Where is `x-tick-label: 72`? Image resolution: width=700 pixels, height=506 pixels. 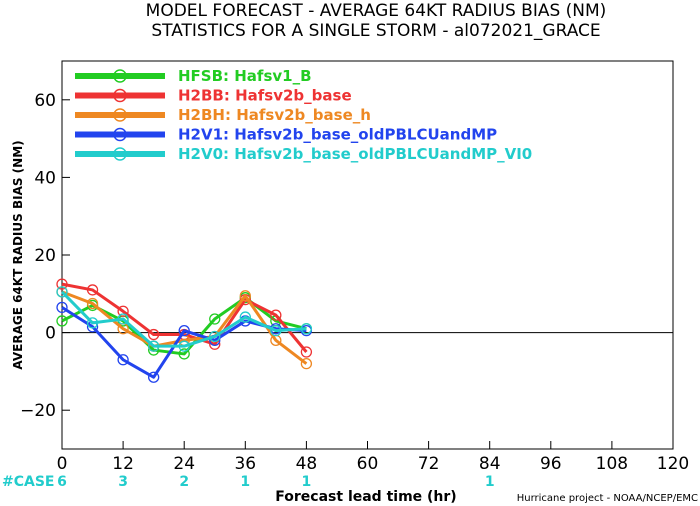
x-tick-label: 72 is located at coordinates (429, 464).